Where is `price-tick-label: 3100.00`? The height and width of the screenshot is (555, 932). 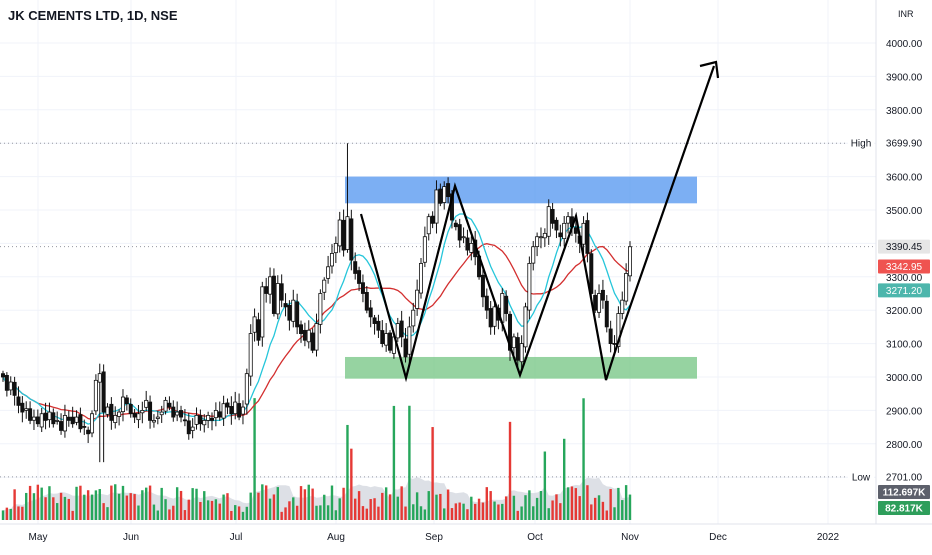
price-tick-label: 3100.00 is located at coordinates (904, 345).